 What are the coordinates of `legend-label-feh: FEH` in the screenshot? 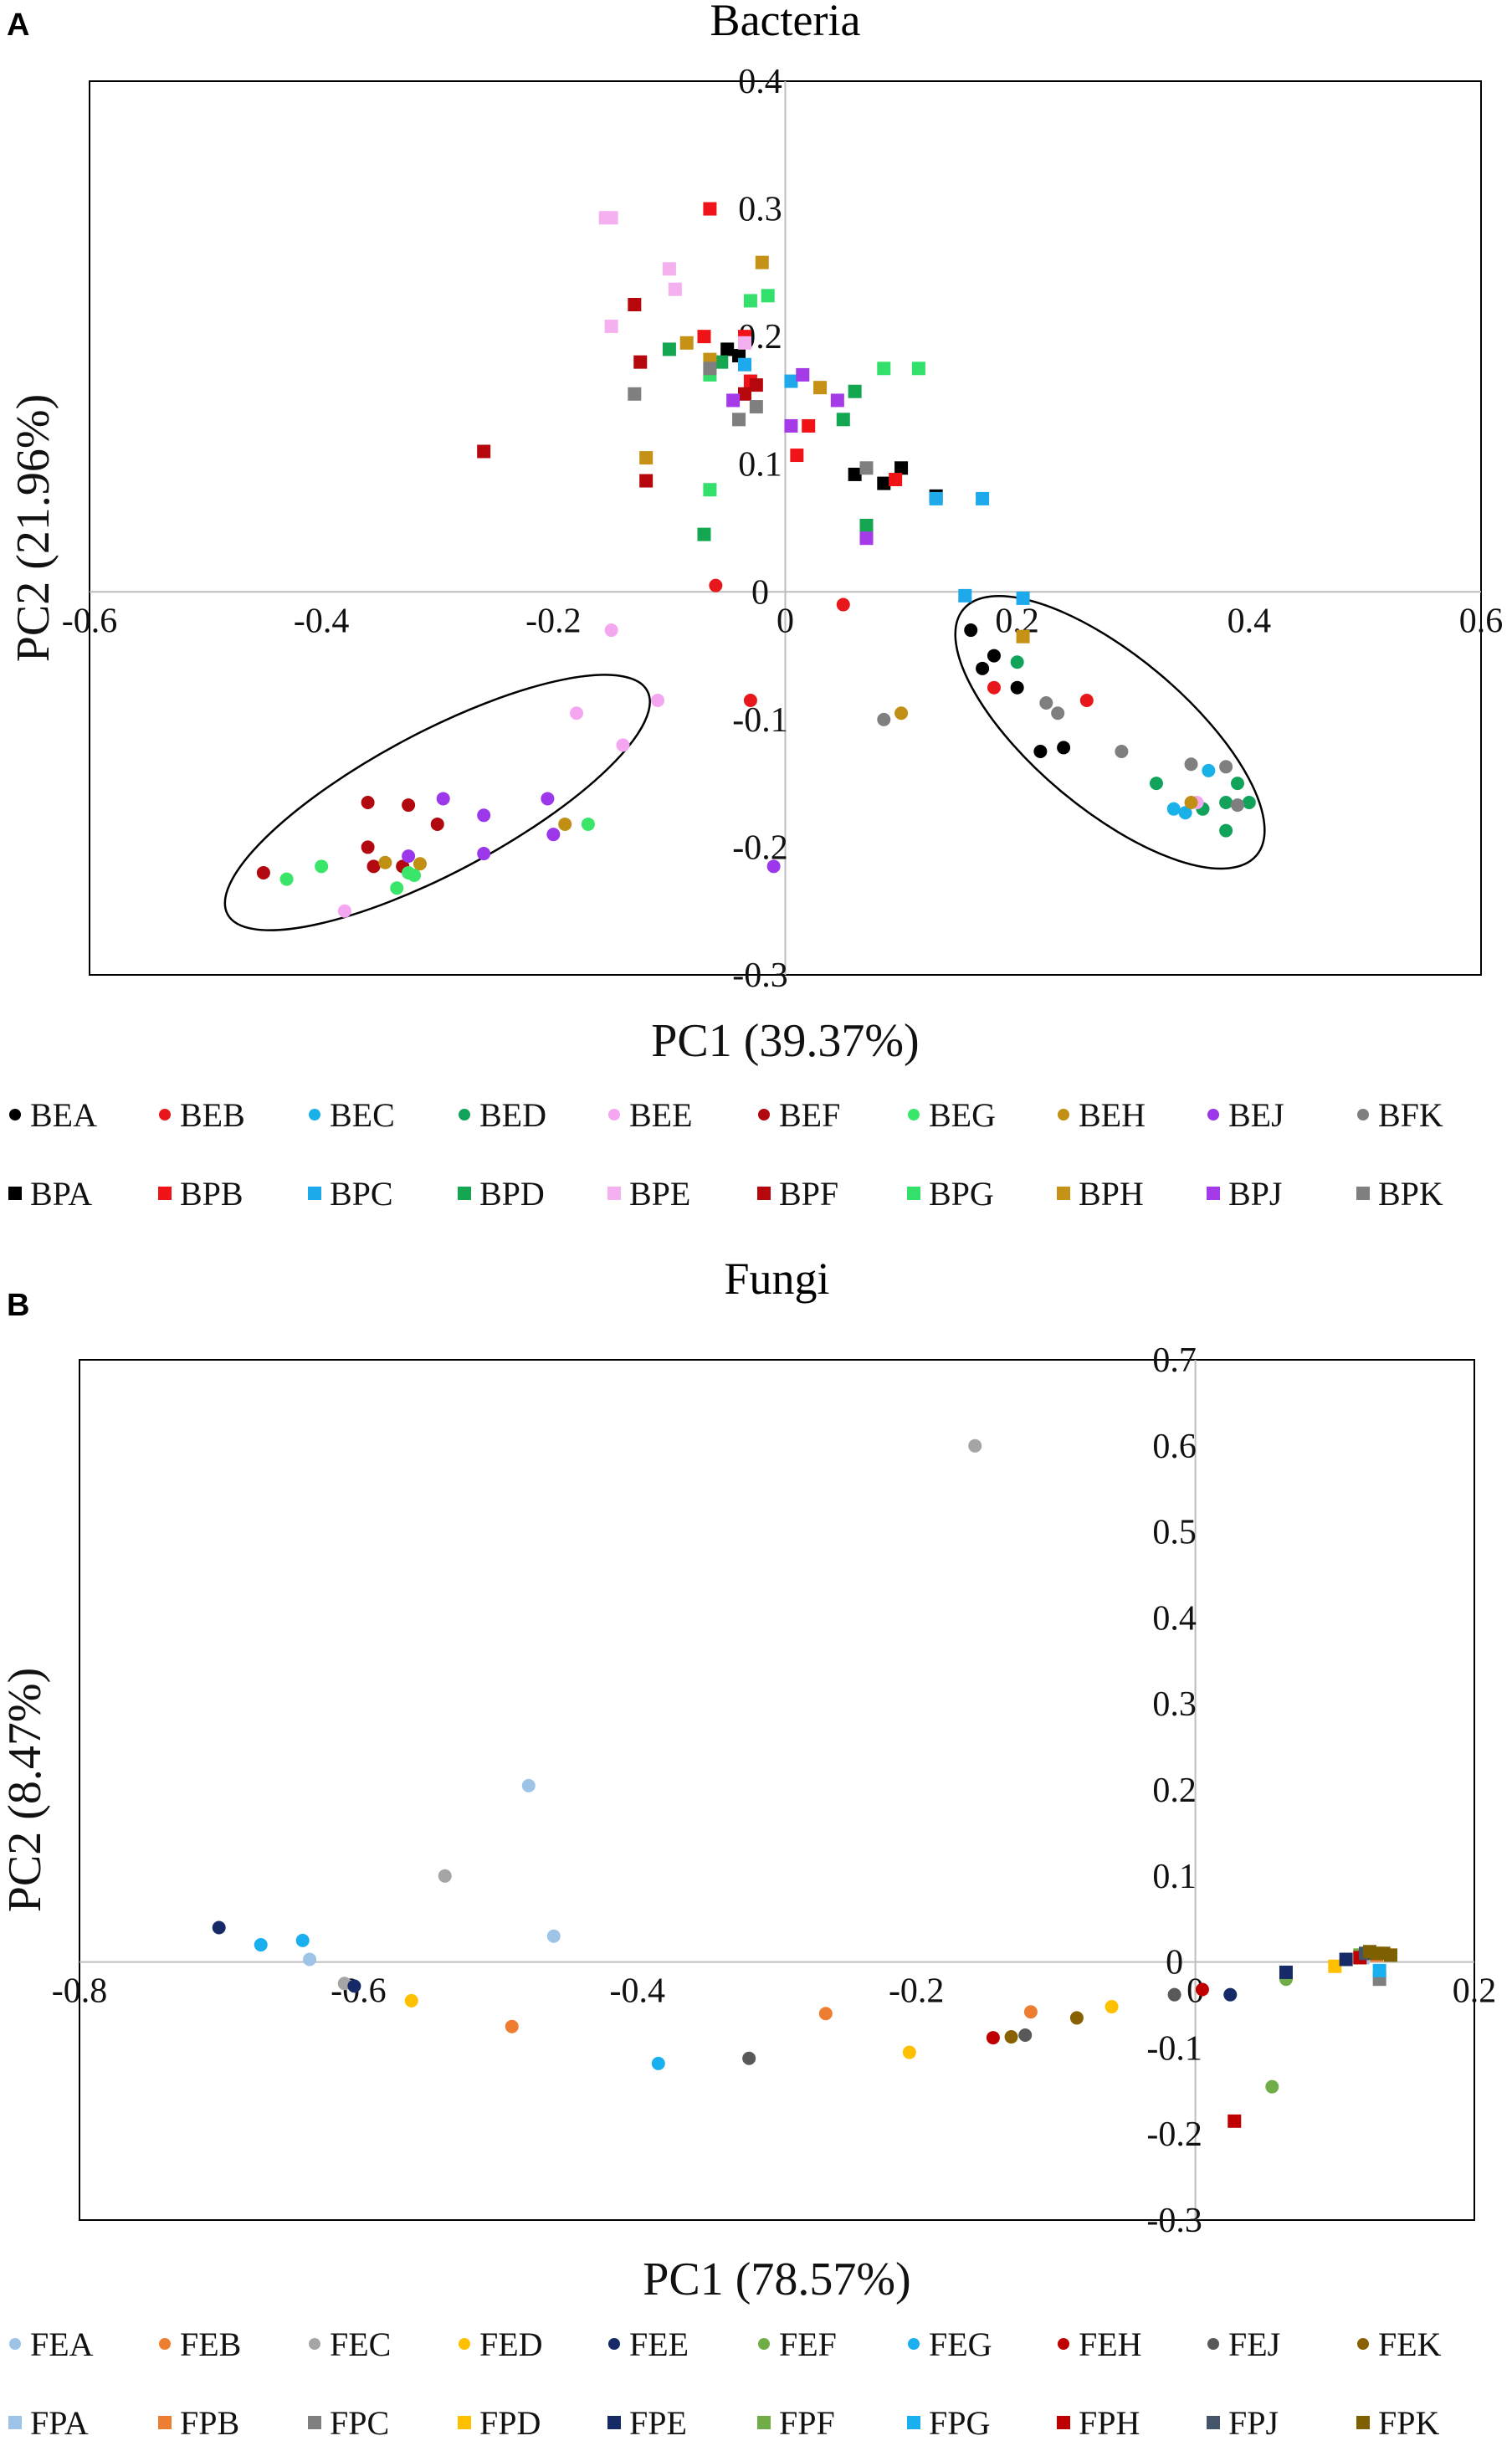 It's located at (1110, 2344).